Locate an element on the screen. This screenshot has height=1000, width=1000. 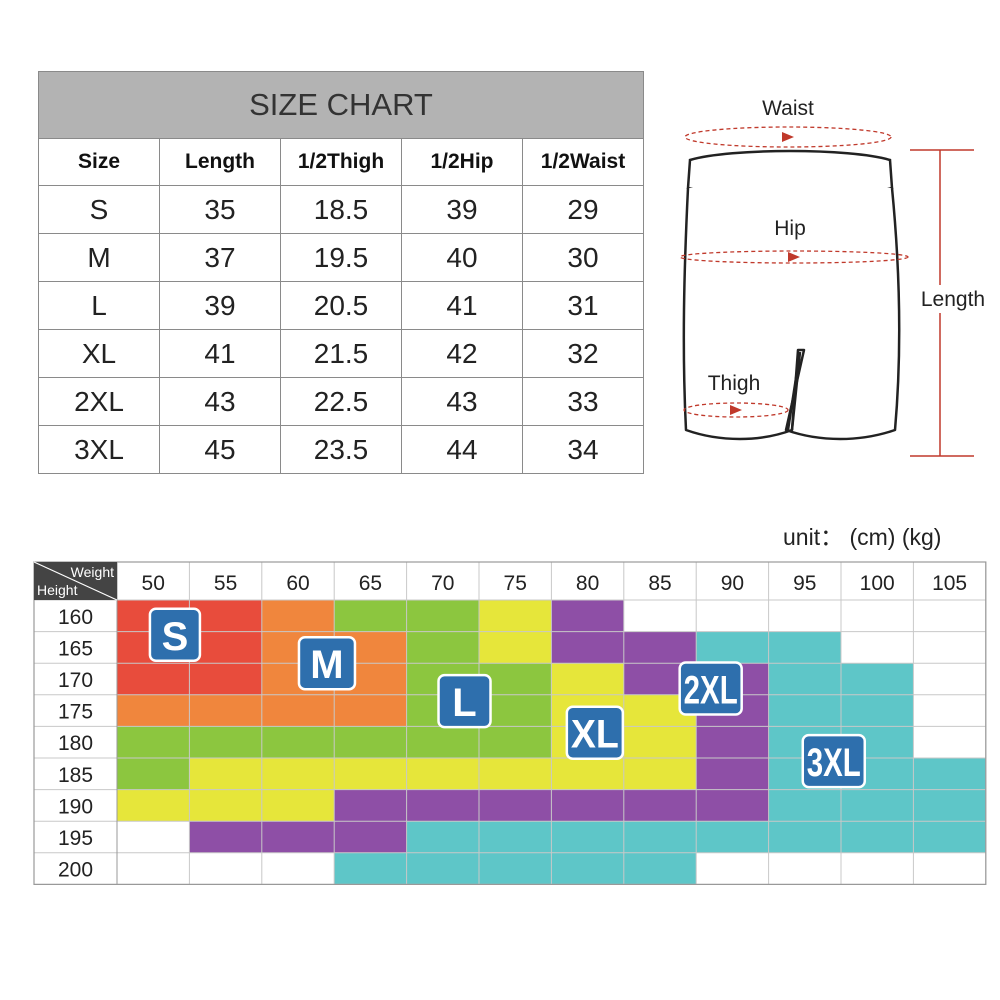
size-badge-label: 3XL is located at coordinates (834, 763).